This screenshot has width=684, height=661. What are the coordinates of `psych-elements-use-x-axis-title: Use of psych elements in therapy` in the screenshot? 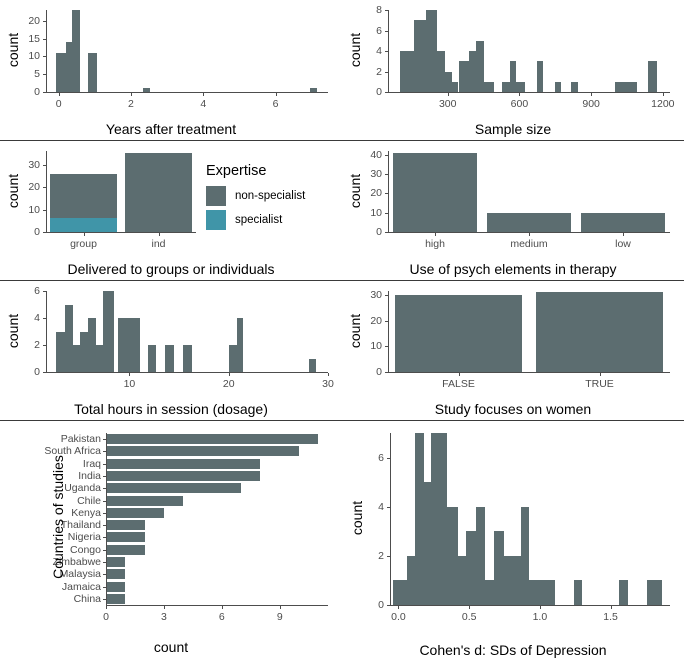 It's located at (513, 269).